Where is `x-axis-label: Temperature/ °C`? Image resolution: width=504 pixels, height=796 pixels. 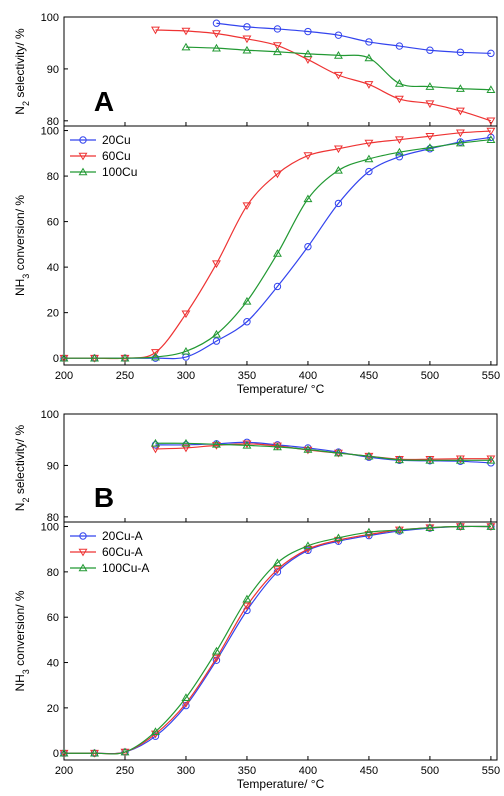 x-axis-label: Temperature/ °C is located at coordinates (281, 389).